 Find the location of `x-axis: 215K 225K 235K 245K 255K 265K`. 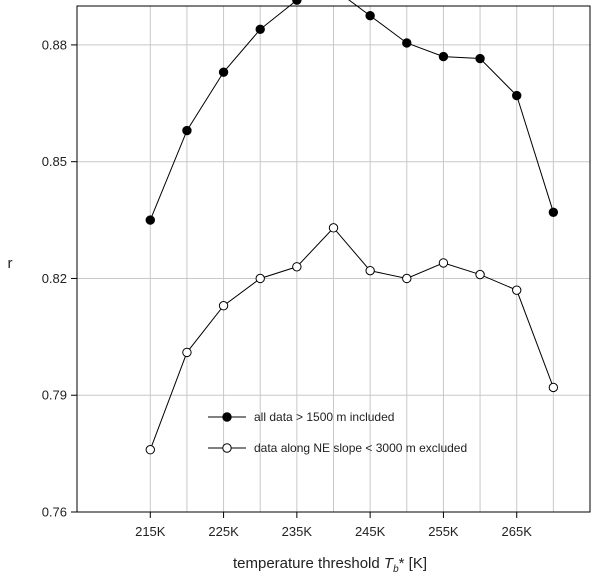

x-axis: 215K 225K 235K 245K 255K 265K is located at coordinates (333, 525).